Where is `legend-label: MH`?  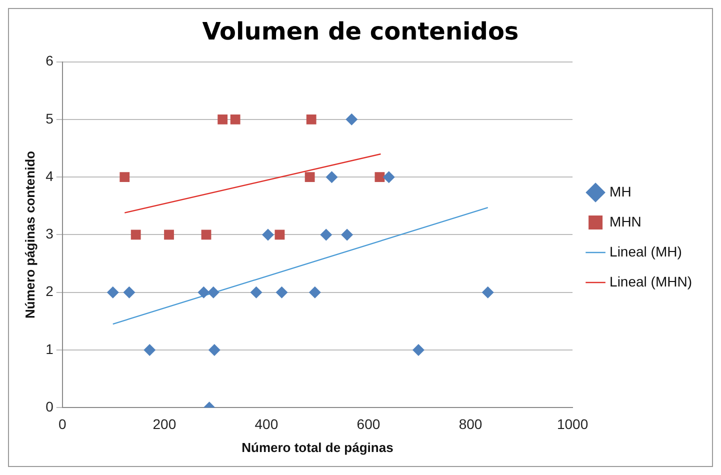
legend-label: MH is located at coordinates (621, 191).